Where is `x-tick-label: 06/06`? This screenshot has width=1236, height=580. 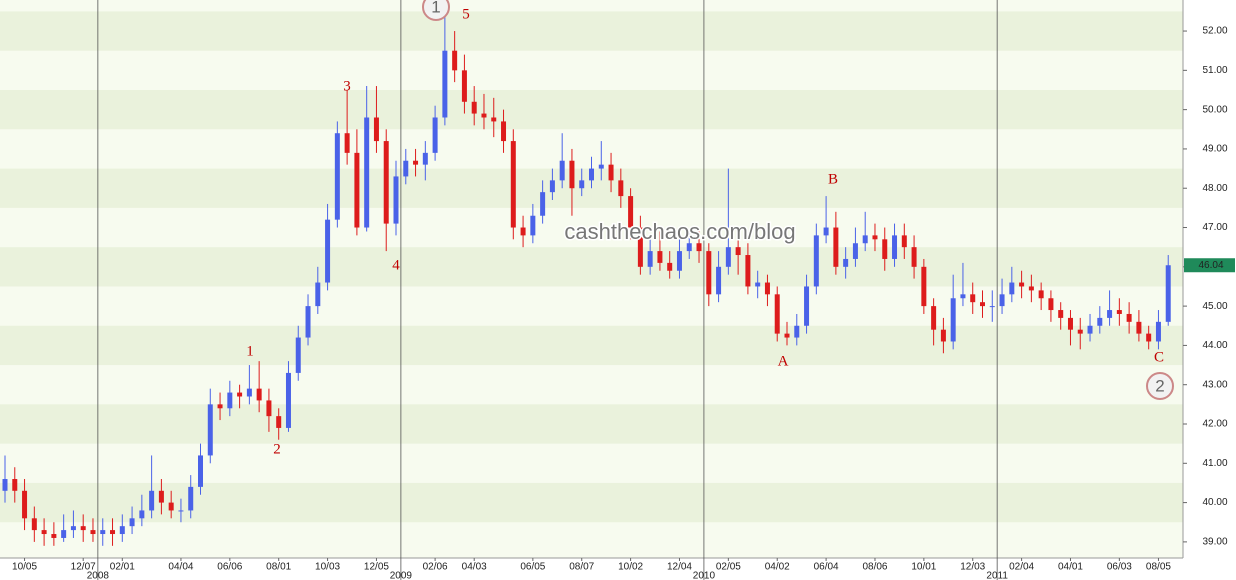 x-tick-label: 06/06 is located at coordinates (229, 567).